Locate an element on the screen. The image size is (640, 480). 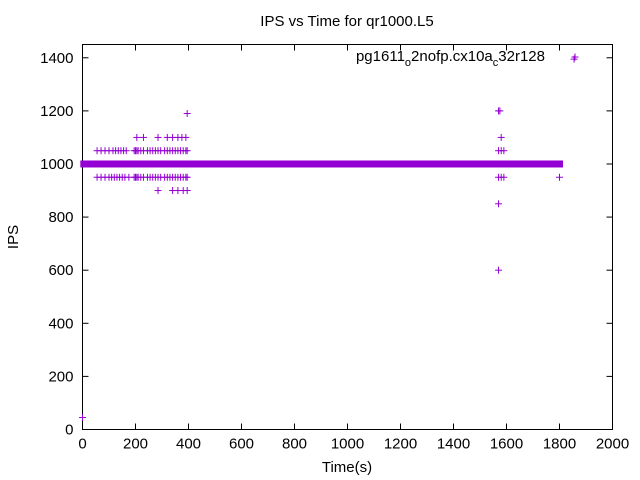
legend-name-part-1: pg1611 is located at coordinates (380, 56).